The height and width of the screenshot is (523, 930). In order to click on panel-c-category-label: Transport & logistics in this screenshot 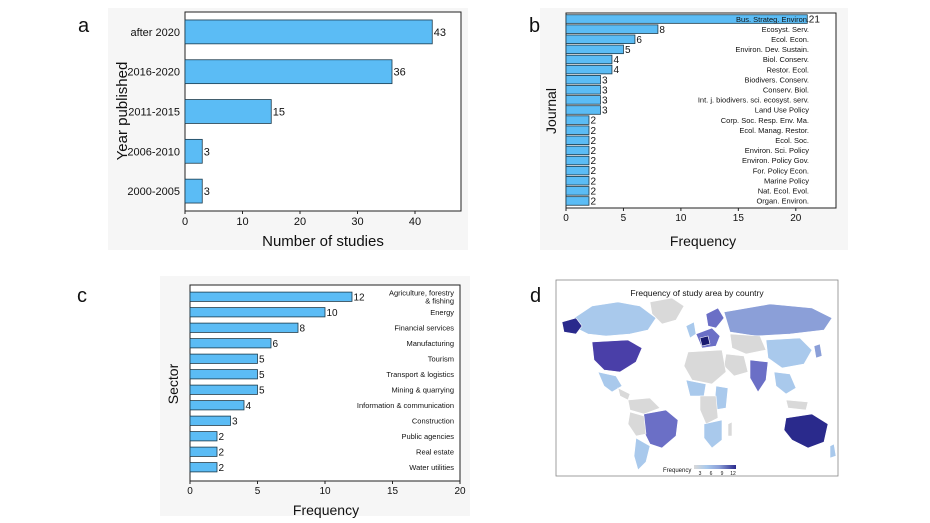, I will do `click(420, 374)`.